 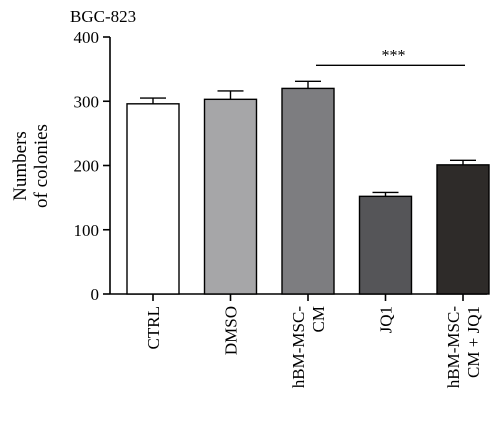 I want to click on significance-marker: ***, so click(x=390, y=56).